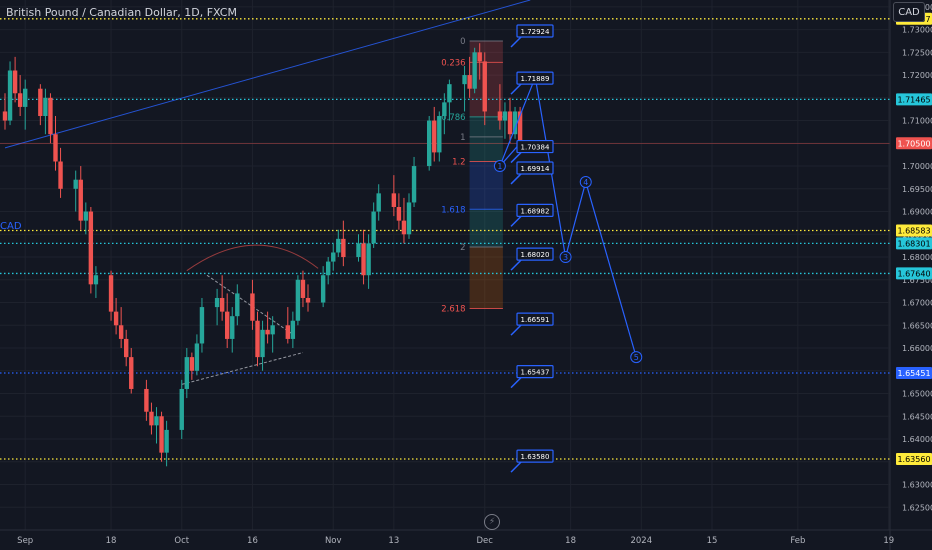  I want to click on callout-label: 1.71889, so click(535, 79).